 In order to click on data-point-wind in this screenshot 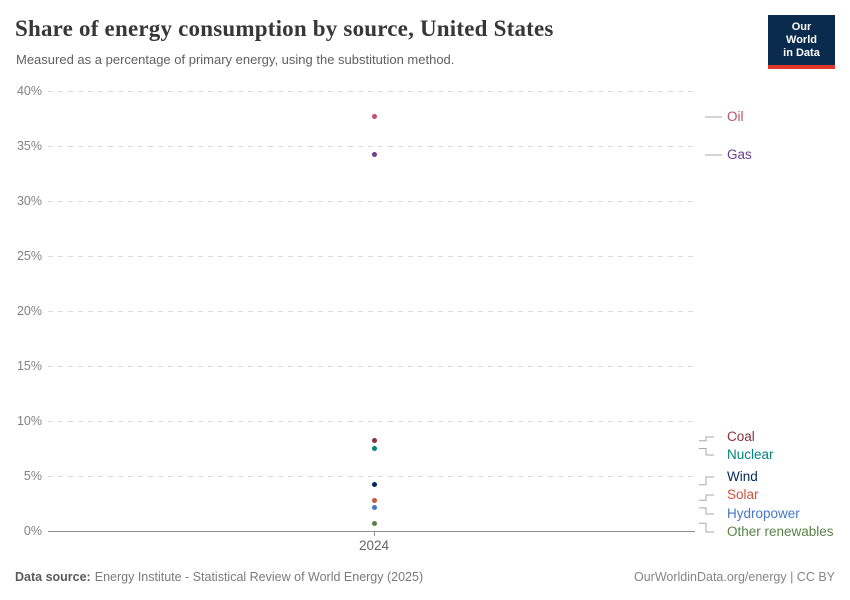, I will do `click(374, 485)`.